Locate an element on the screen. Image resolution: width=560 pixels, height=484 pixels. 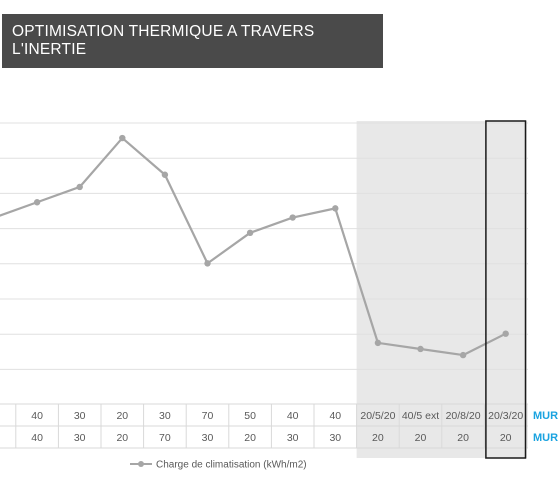
legend-label: Charge de climatisation (kWh/m2) is located at coordinates (231, 465).